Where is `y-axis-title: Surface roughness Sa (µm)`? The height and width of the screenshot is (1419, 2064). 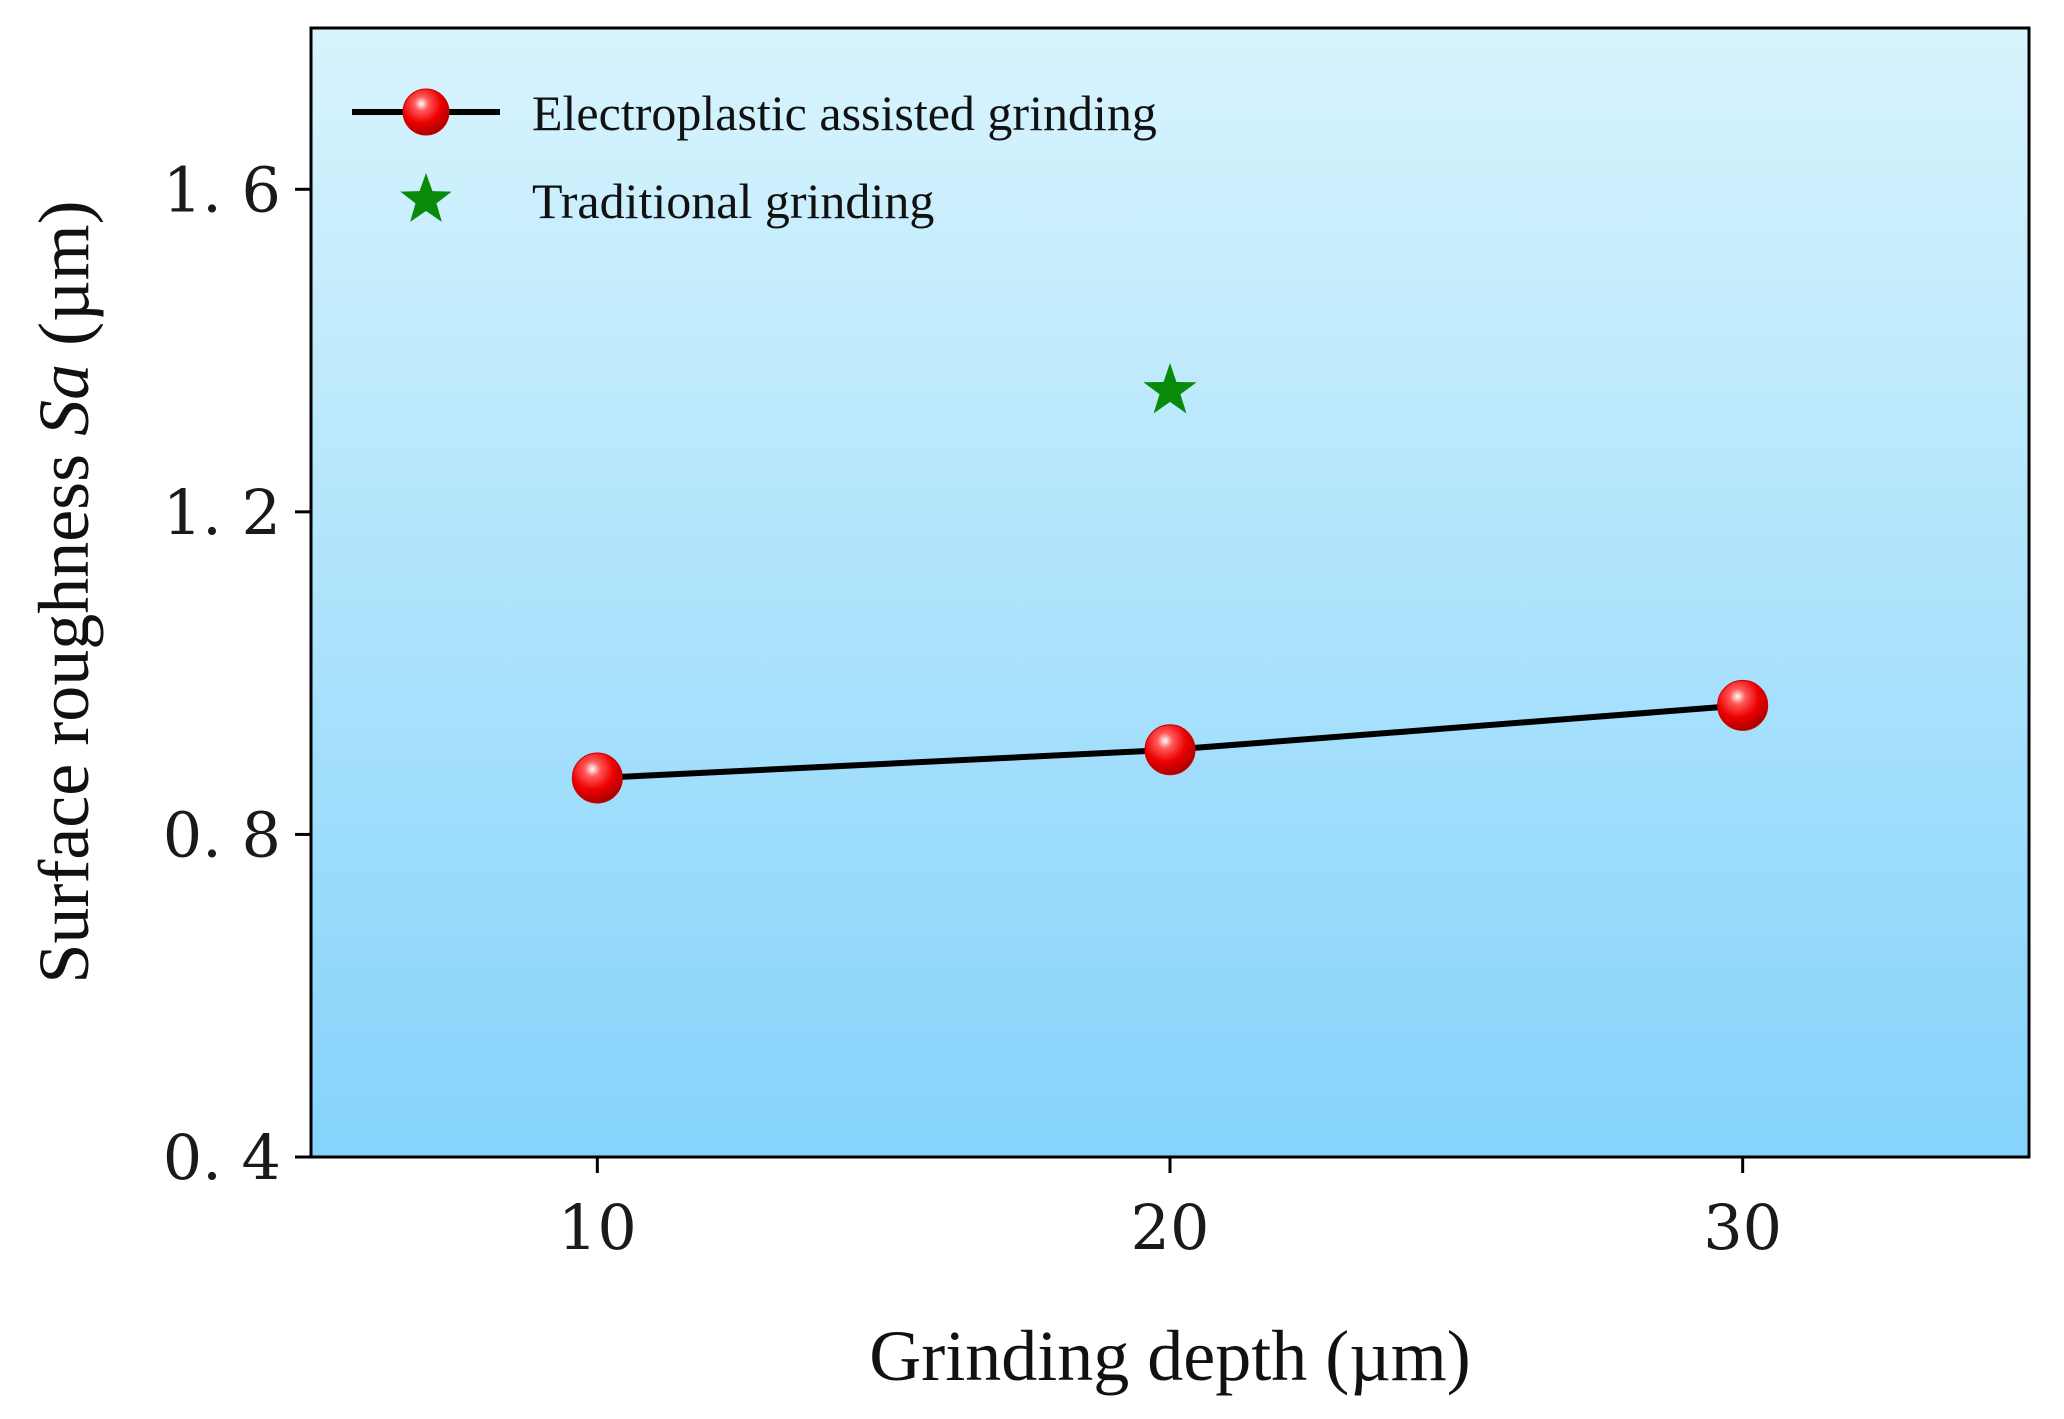 y-axis-title: Surface roughness Sa (µm) is located at coordinates (64, 591).